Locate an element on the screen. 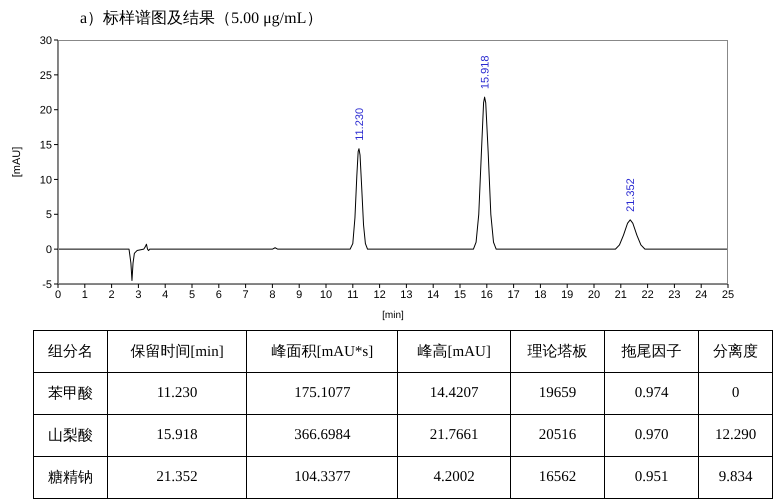  text: 104.3377 is located at coordinates (322, 477).